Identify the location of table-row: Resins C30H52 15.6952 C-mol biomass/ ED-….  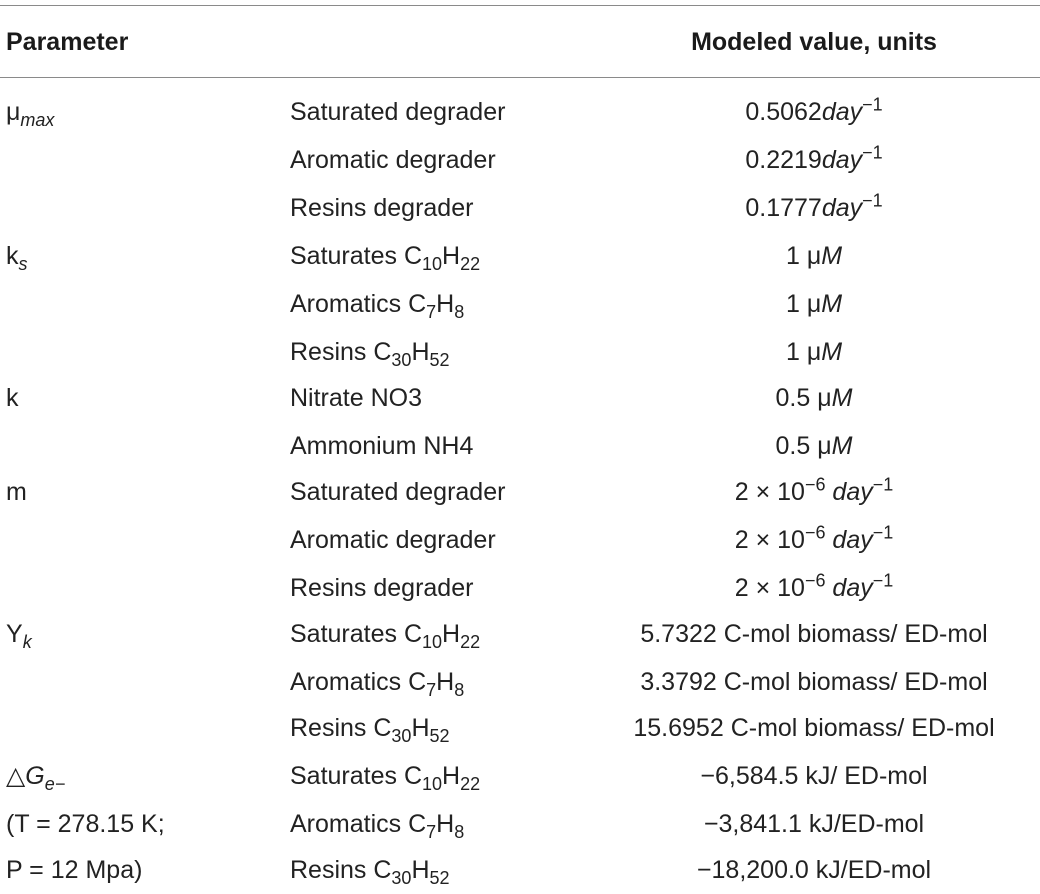
(520, 728).